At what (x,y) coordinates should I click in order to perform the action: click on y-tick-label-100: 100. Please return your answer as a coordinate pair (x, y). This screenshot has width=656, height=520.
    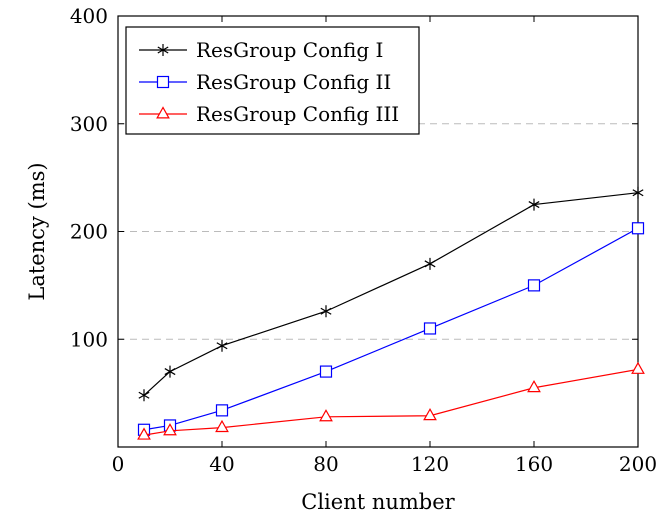
    Looking at the image, I should click on (89, 339).